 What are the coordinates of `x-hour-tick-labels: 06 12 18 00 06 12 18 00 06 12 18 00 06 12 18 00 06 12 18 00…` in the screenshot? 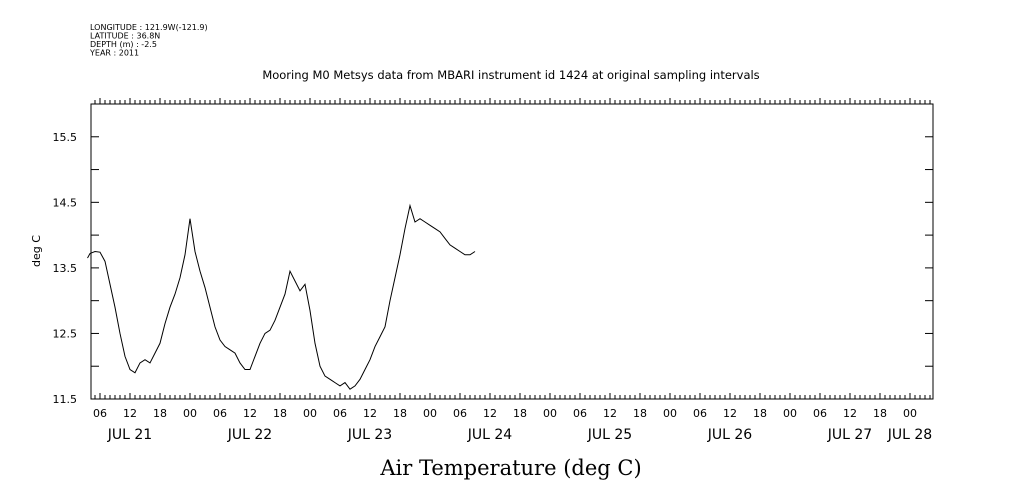 It's located at (505, 413).